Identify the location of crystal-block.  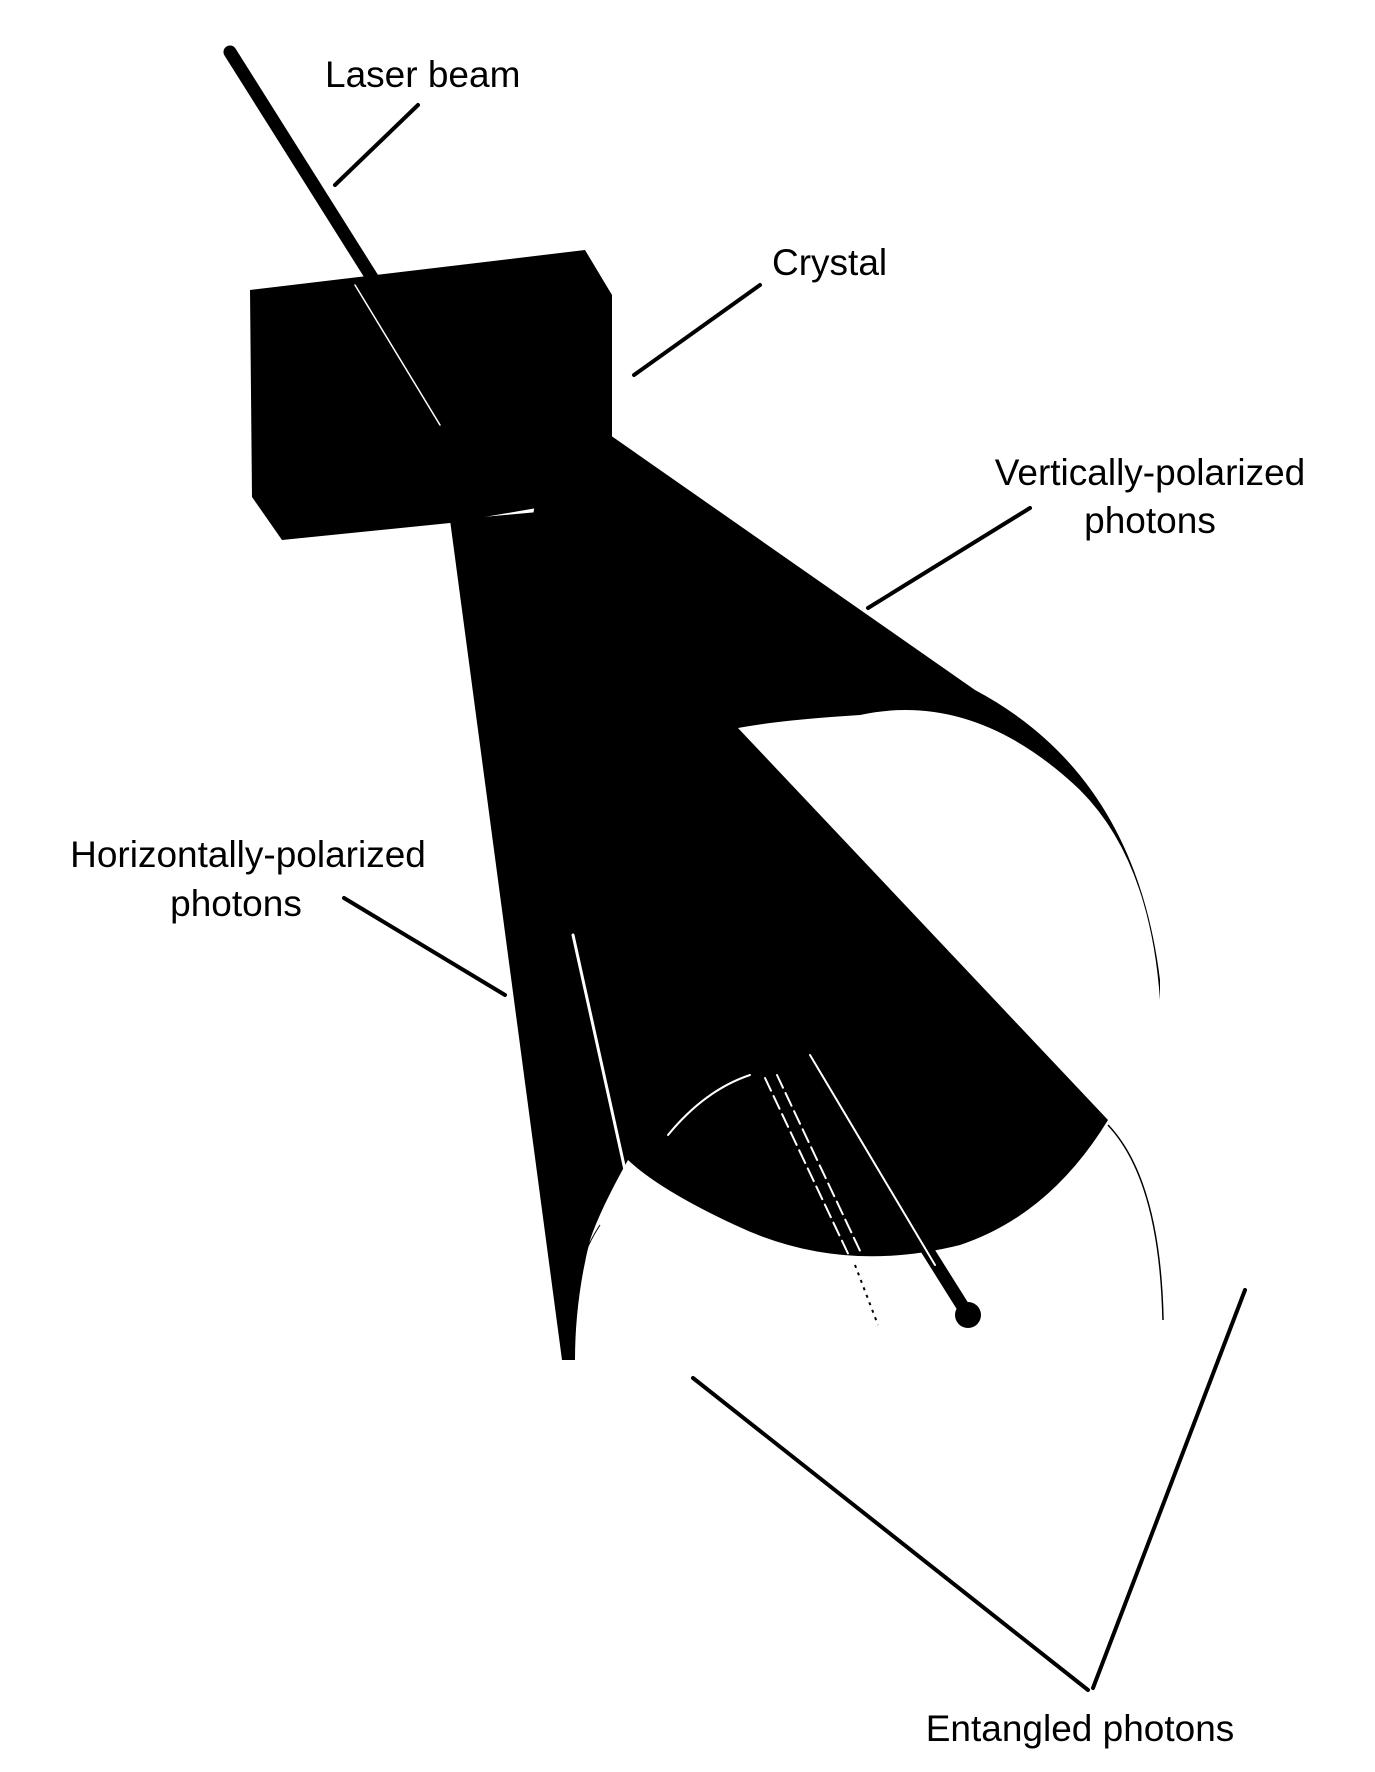
(431, 395).